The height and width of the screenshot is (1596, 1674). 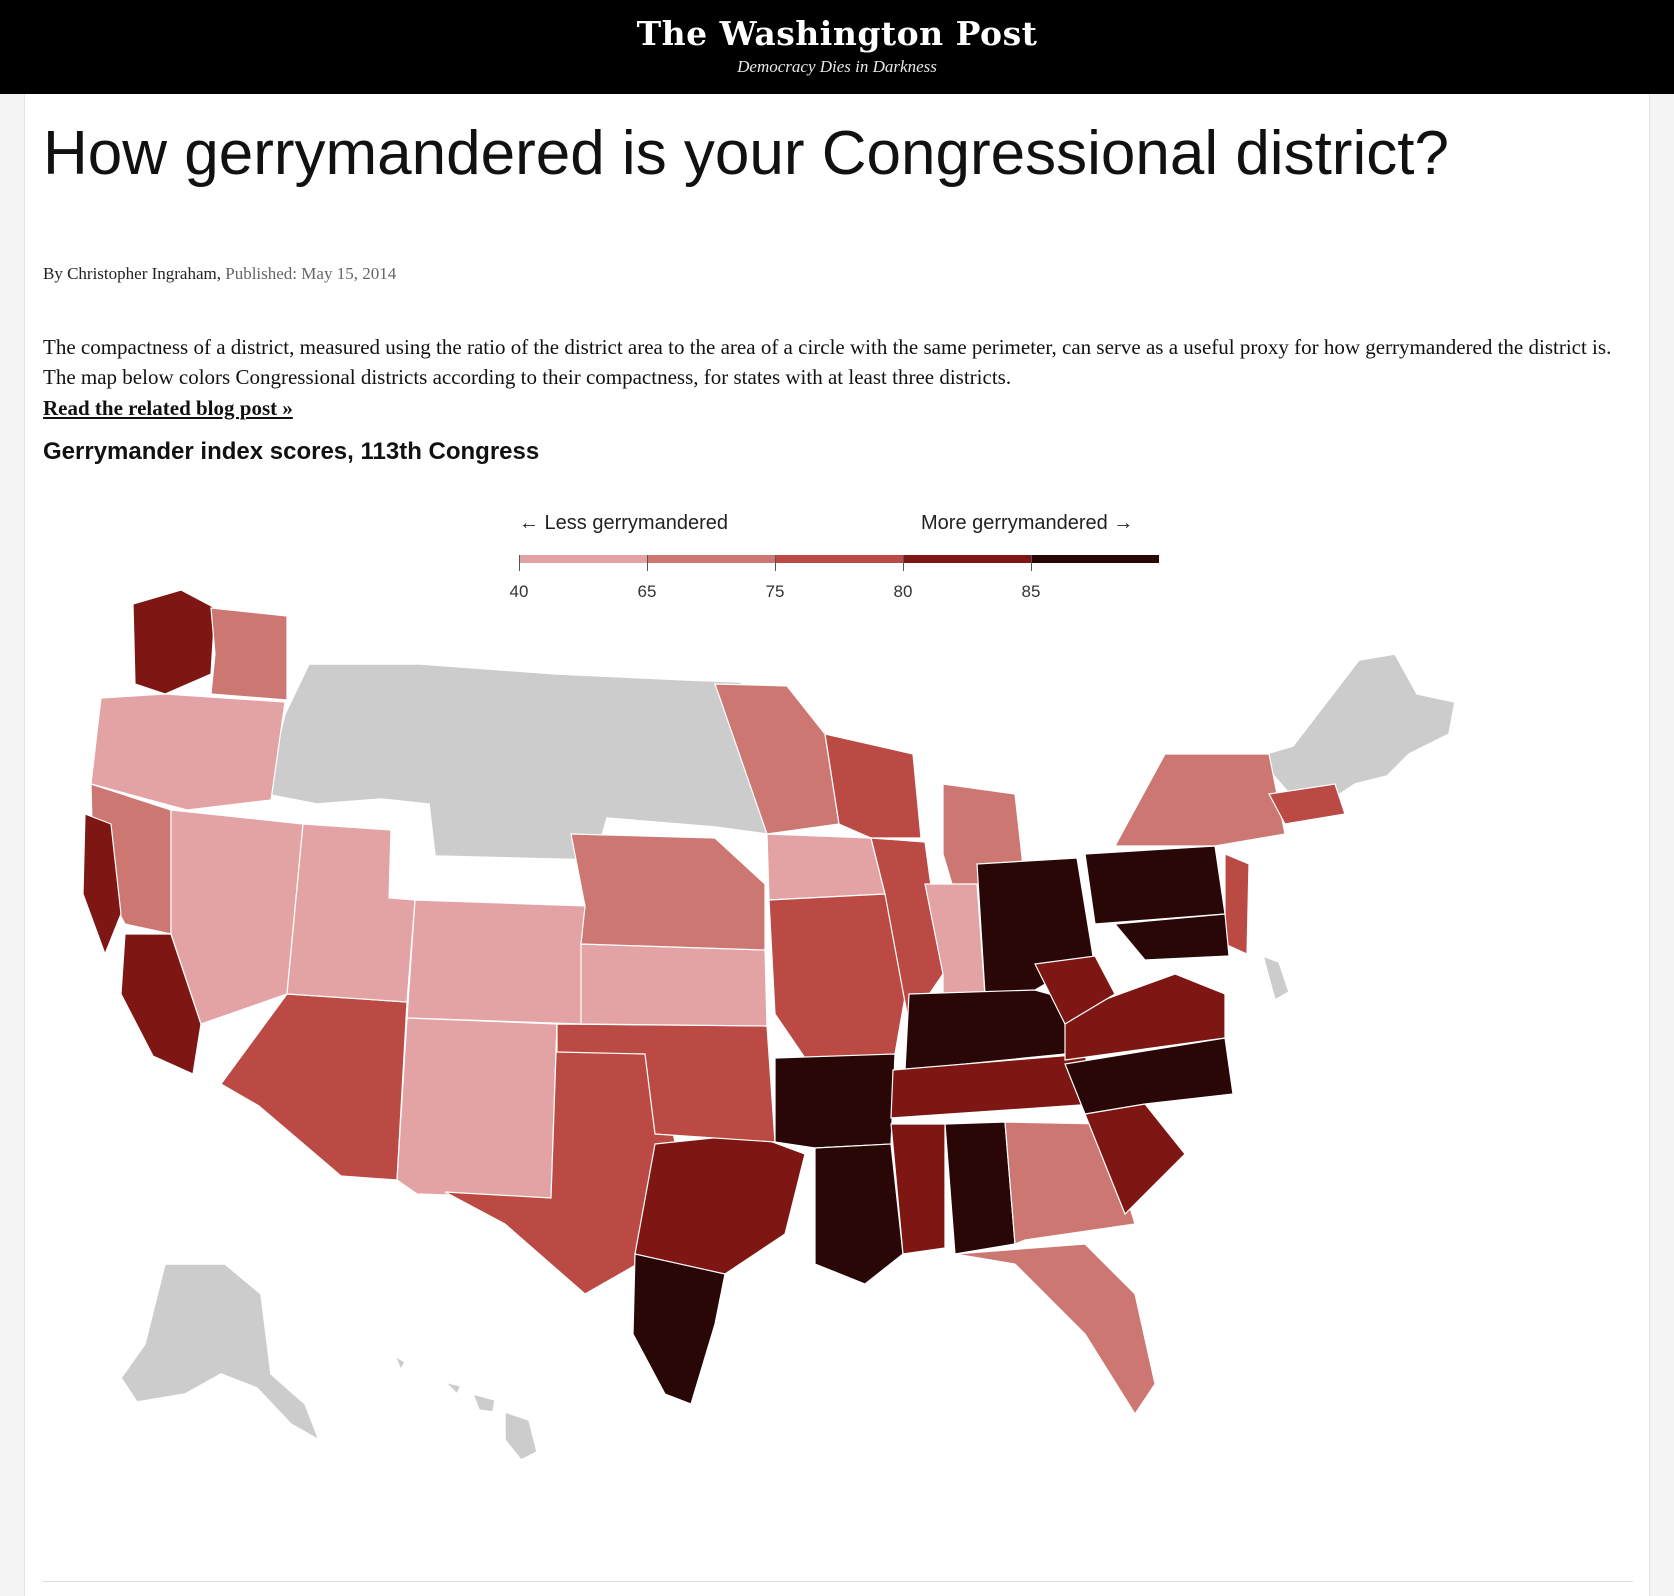 What do you see at coordinates (291, 451) in the screenshot?
I see `chart-title: Gerrymander index scores, 113th Congress` at bounding box center [291, 451].